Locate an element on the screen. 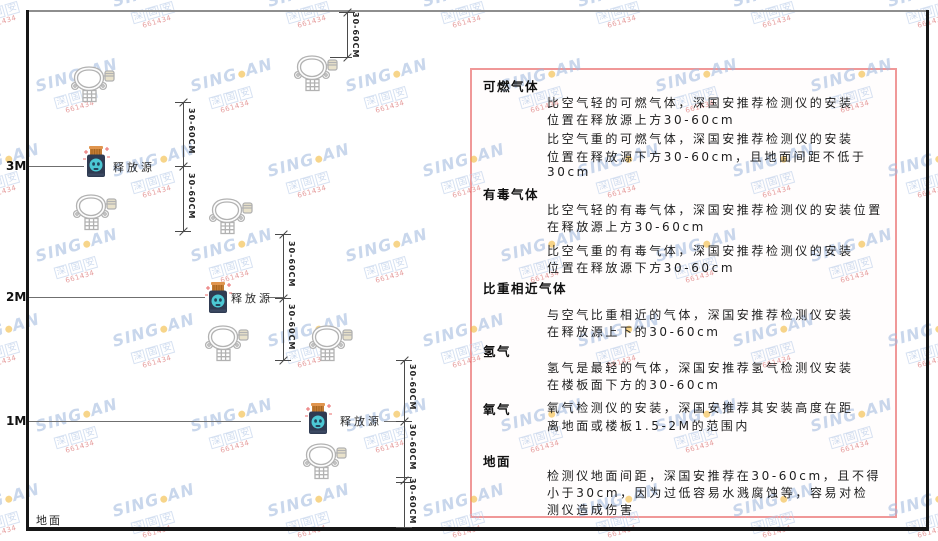 Image resolution: width=938 pixels, height=541 pixels. connector-line is located at coordinates (275, 297).